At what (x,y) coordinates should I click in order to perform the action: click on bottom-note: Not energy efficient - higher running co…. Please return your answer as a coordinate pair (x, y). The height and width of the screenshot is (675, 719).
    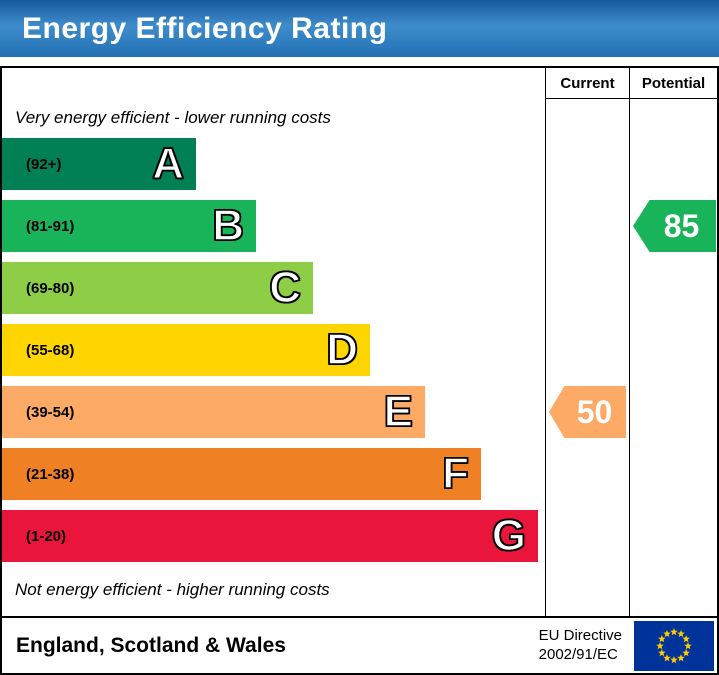
    Looking at the image, I should click on (172, 589).